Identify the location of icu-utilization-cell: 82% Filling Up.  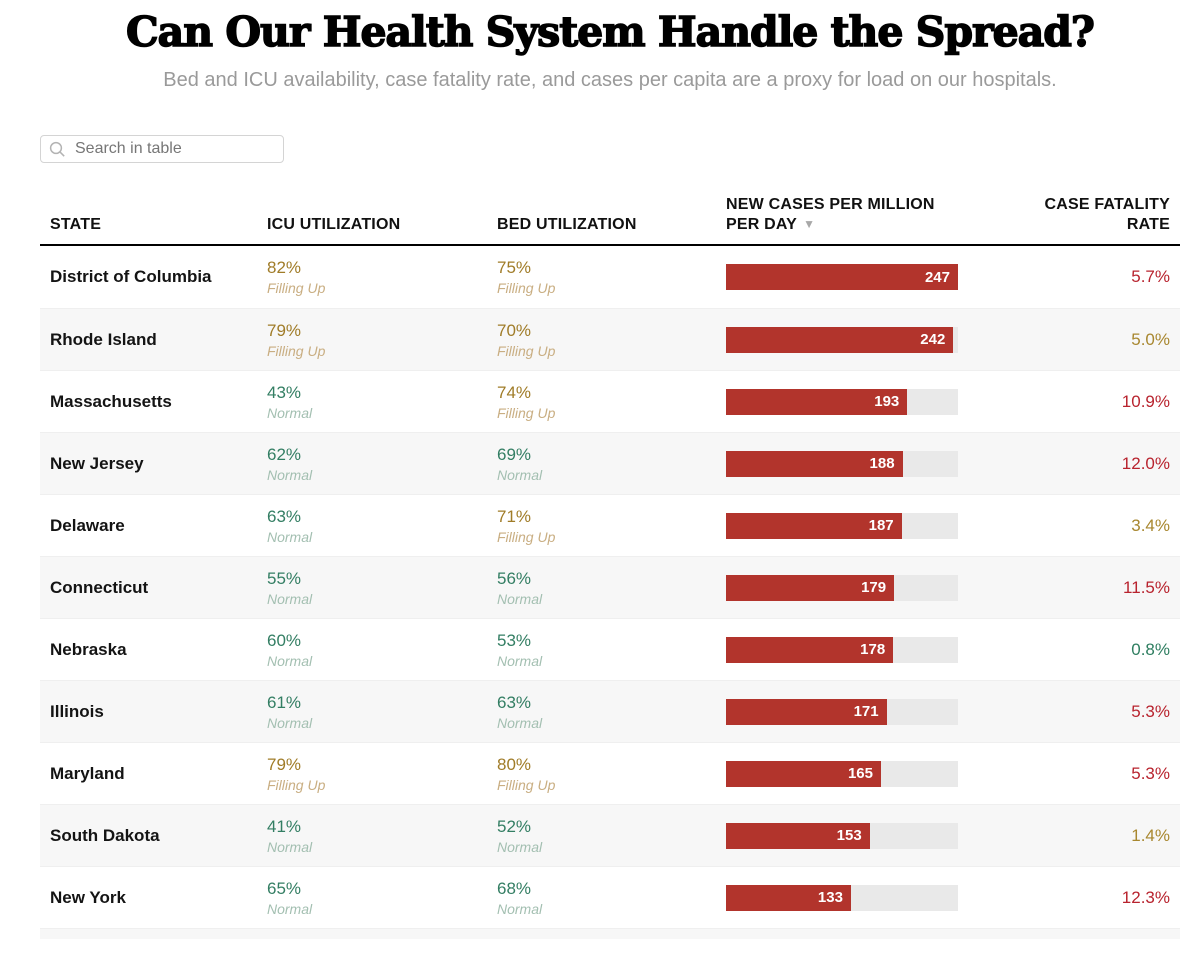
(382, 277).